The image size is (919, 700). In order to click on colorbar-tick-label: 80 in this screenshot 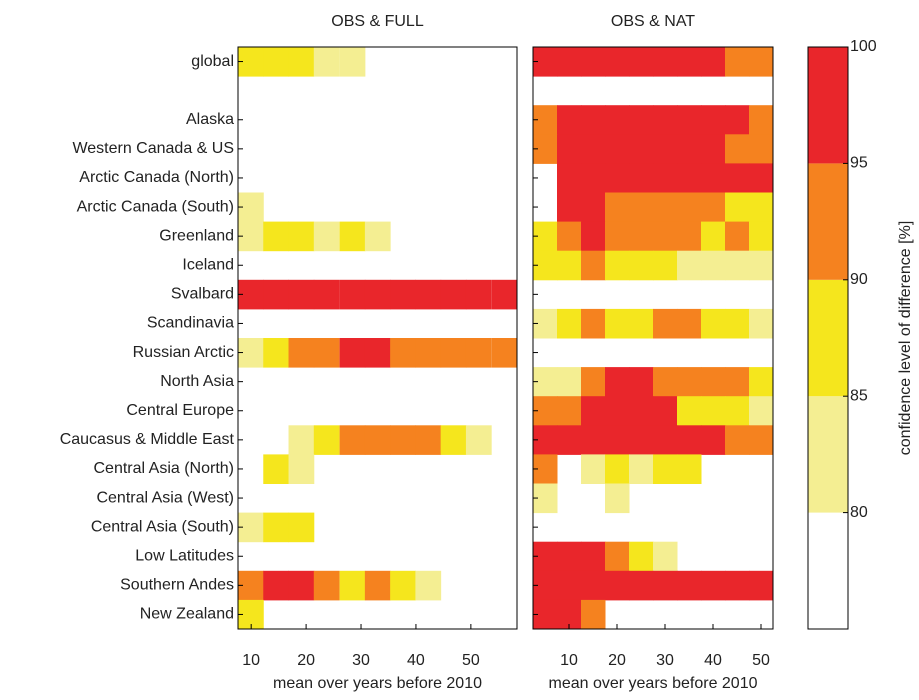, I will do `click(859, 512)`.